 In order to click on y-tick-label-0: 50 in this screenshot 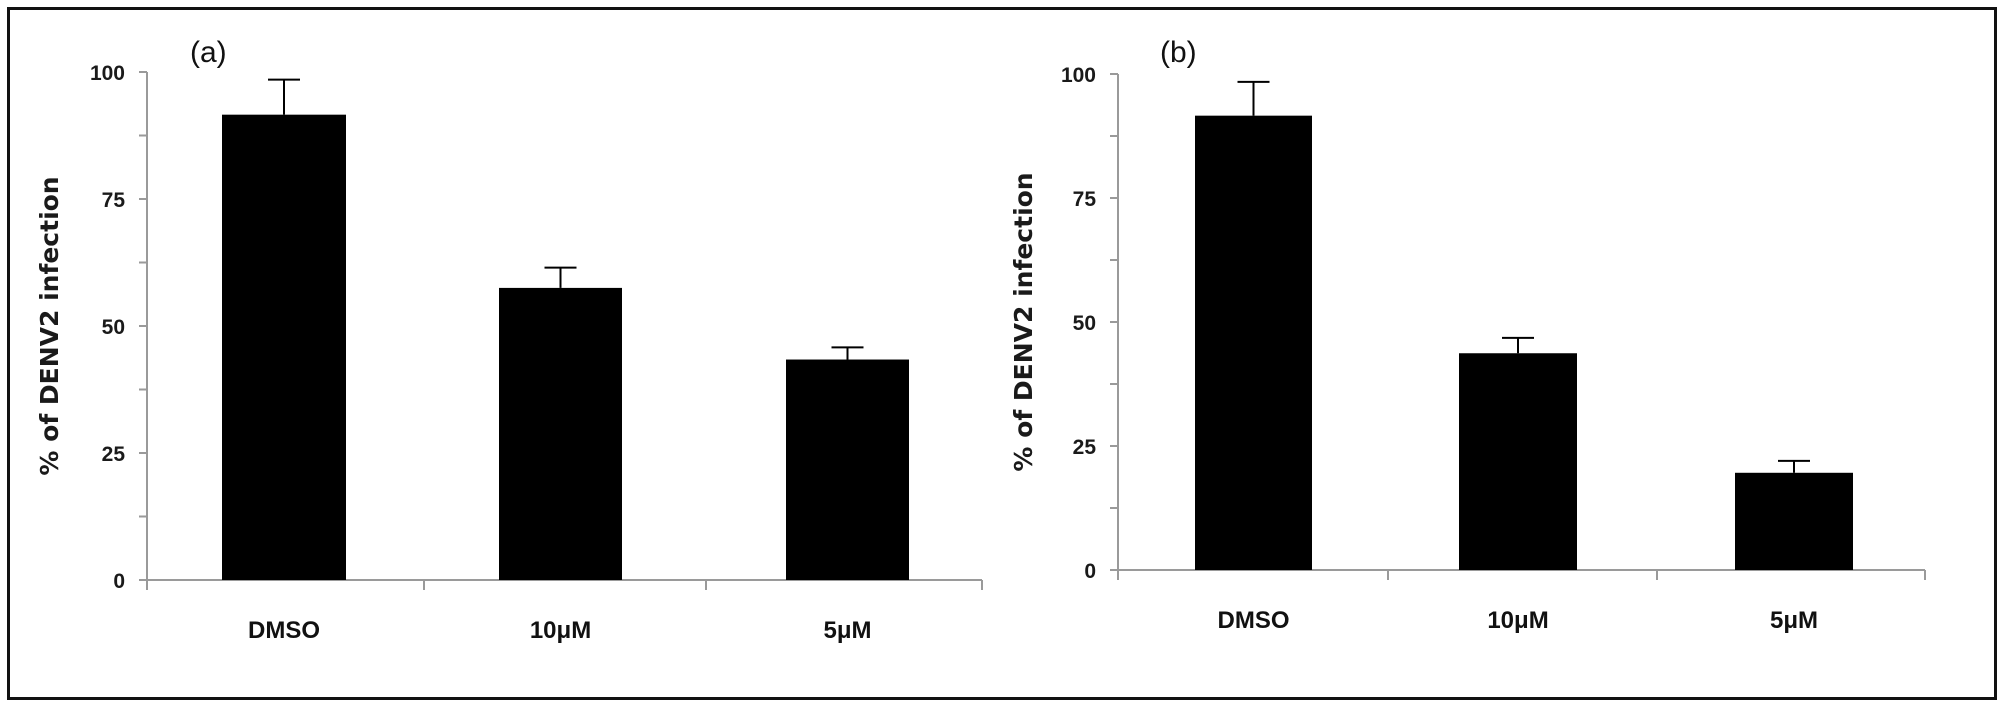, I will do `click(113, 327)`.